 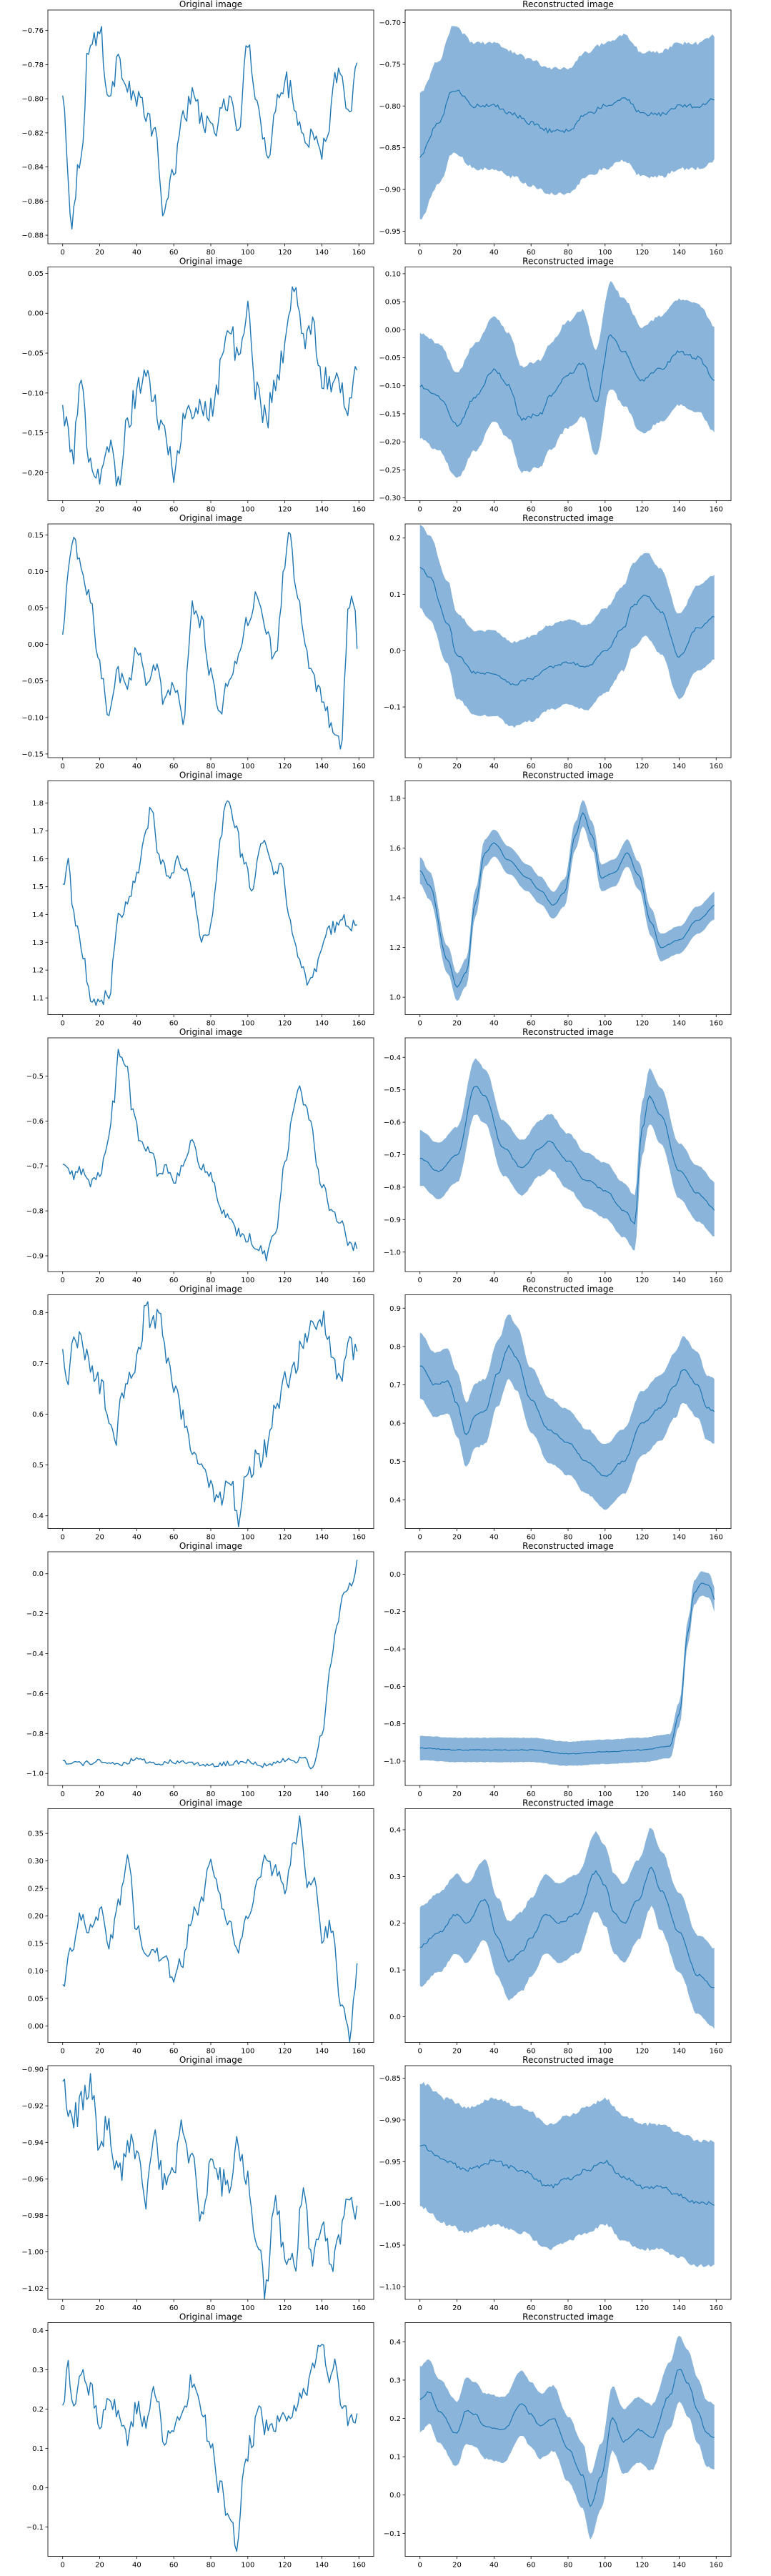 What do you see at coordinates (36, 1889) in the screenshot?
I see `y-tick-label: 0.25` at bounding box center [36, 1889].